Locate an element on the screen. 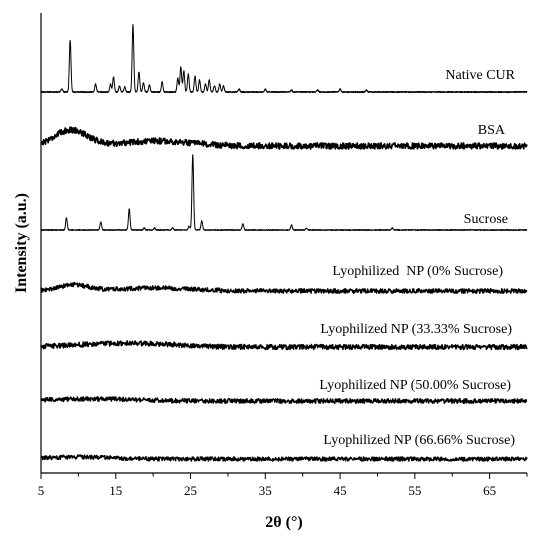 The width and height of the screenshot is (540, 550). x-tick-label-6: 55 is located at coordinates (414, 490).